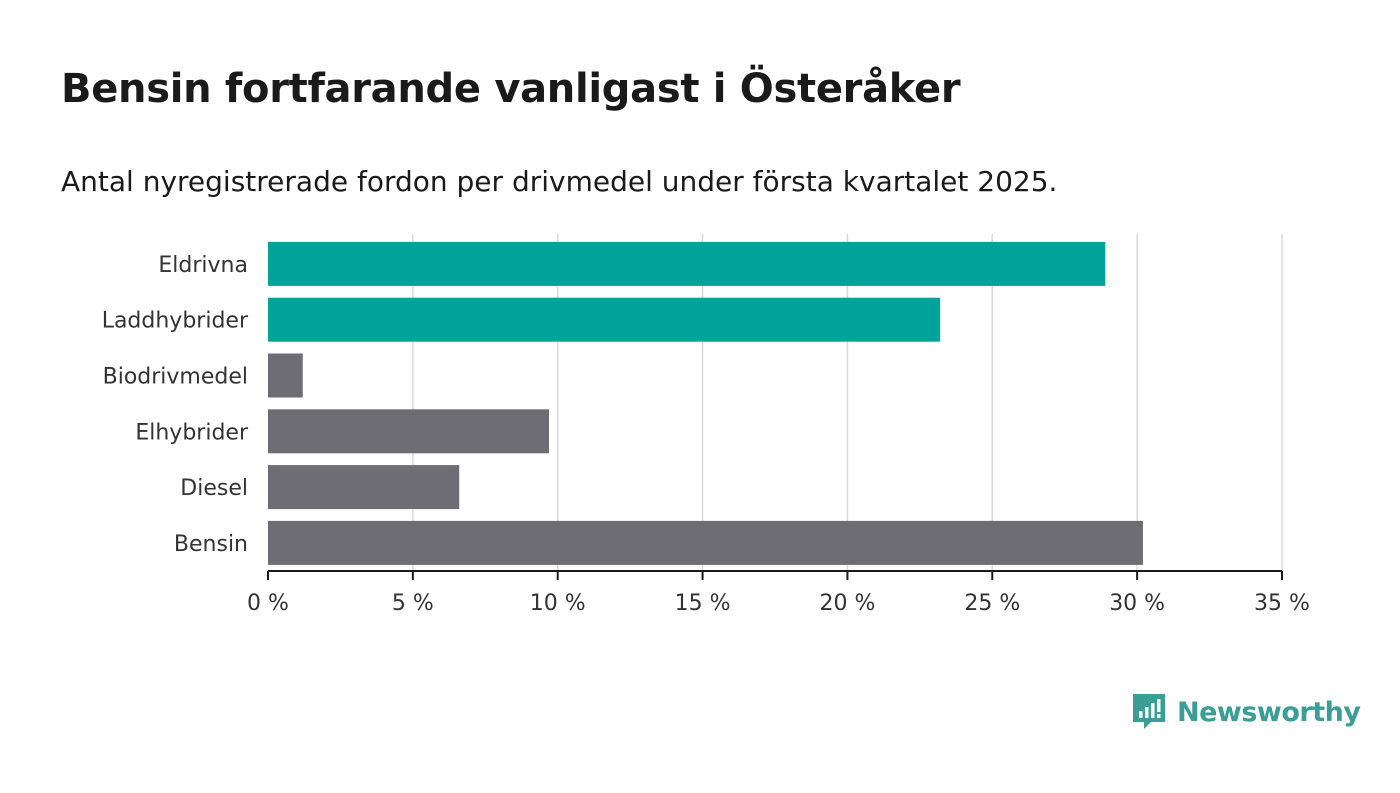 The width and height of the screenshot is (1400, 793). What do you see at coordinates (268, 603) in the screenshot?
I see `x-tick-label: 0 %` at bounding box center [268, 603].